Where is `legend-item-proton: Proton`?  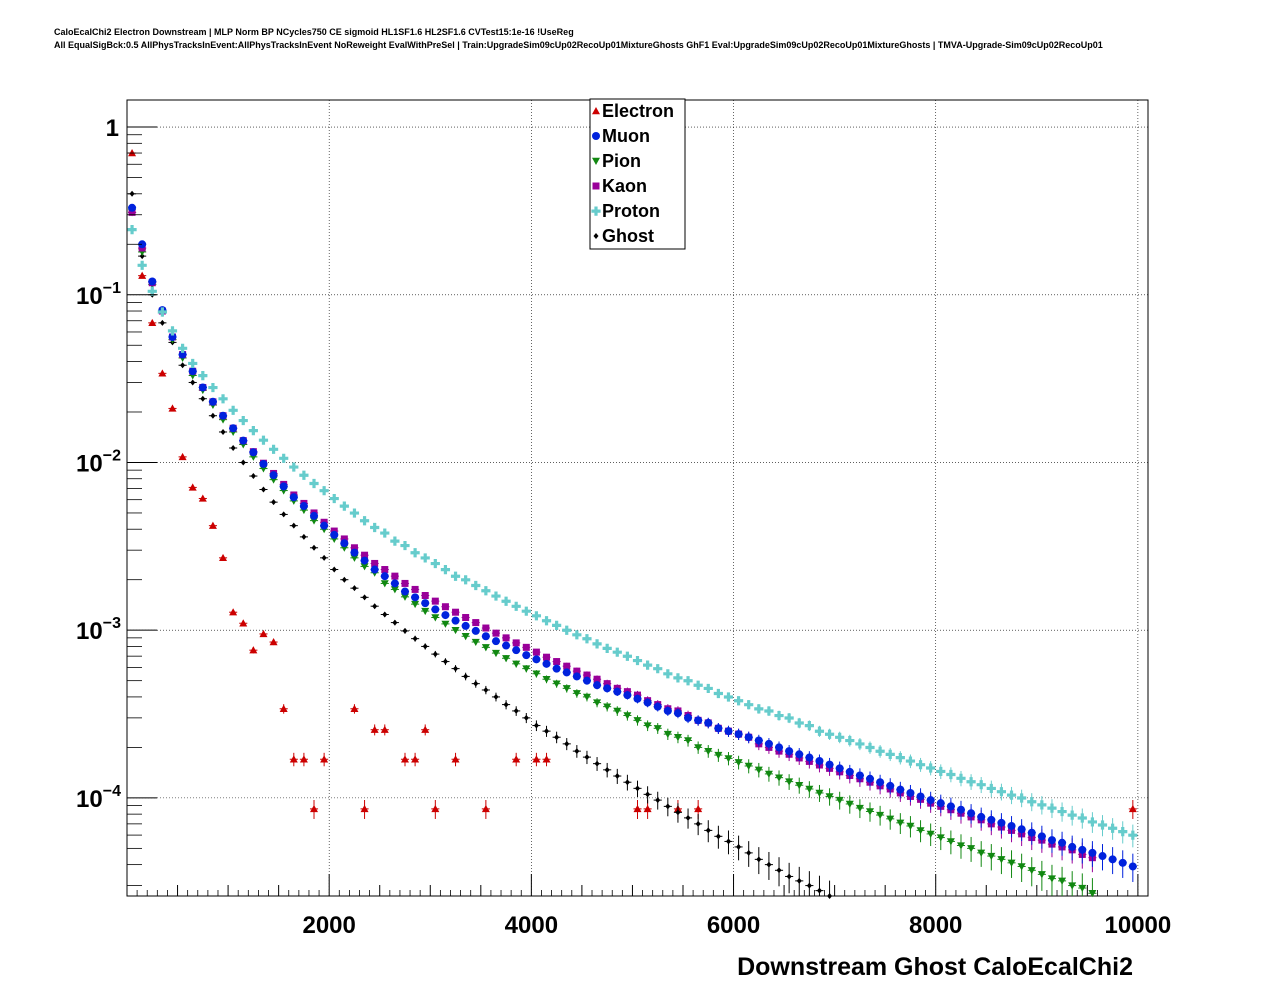
legend-item-proton: Proton is located at coordinates (625, 211).